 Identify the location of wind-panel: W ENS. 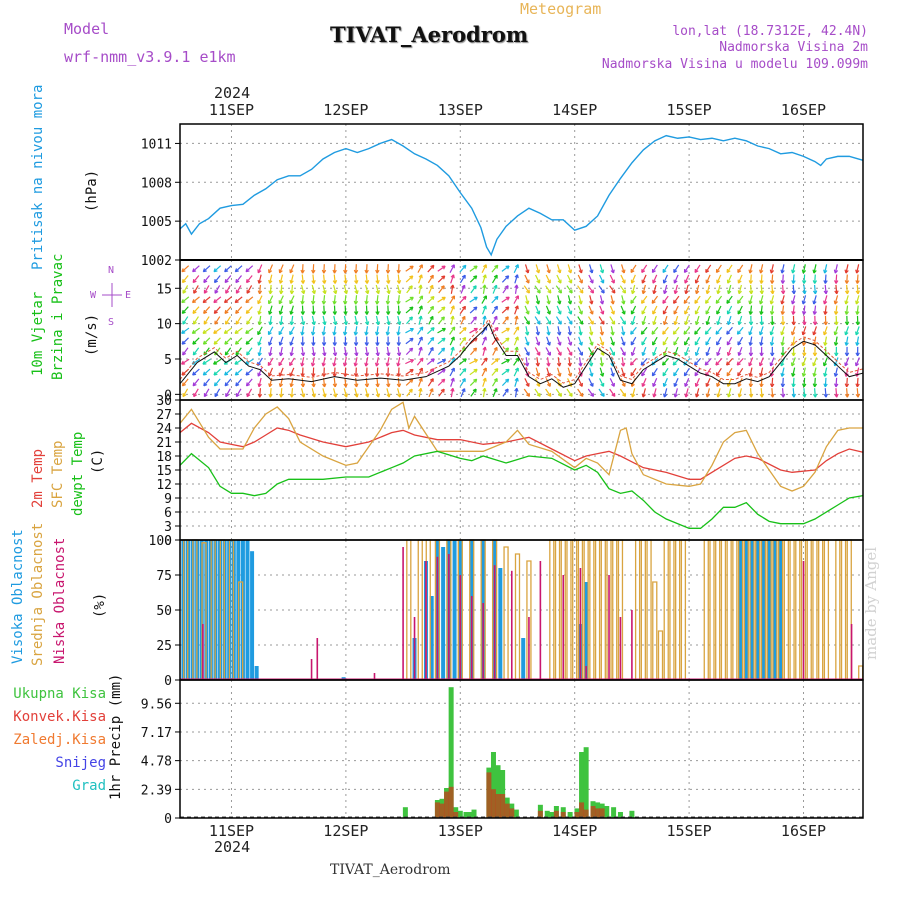
(476, 331).